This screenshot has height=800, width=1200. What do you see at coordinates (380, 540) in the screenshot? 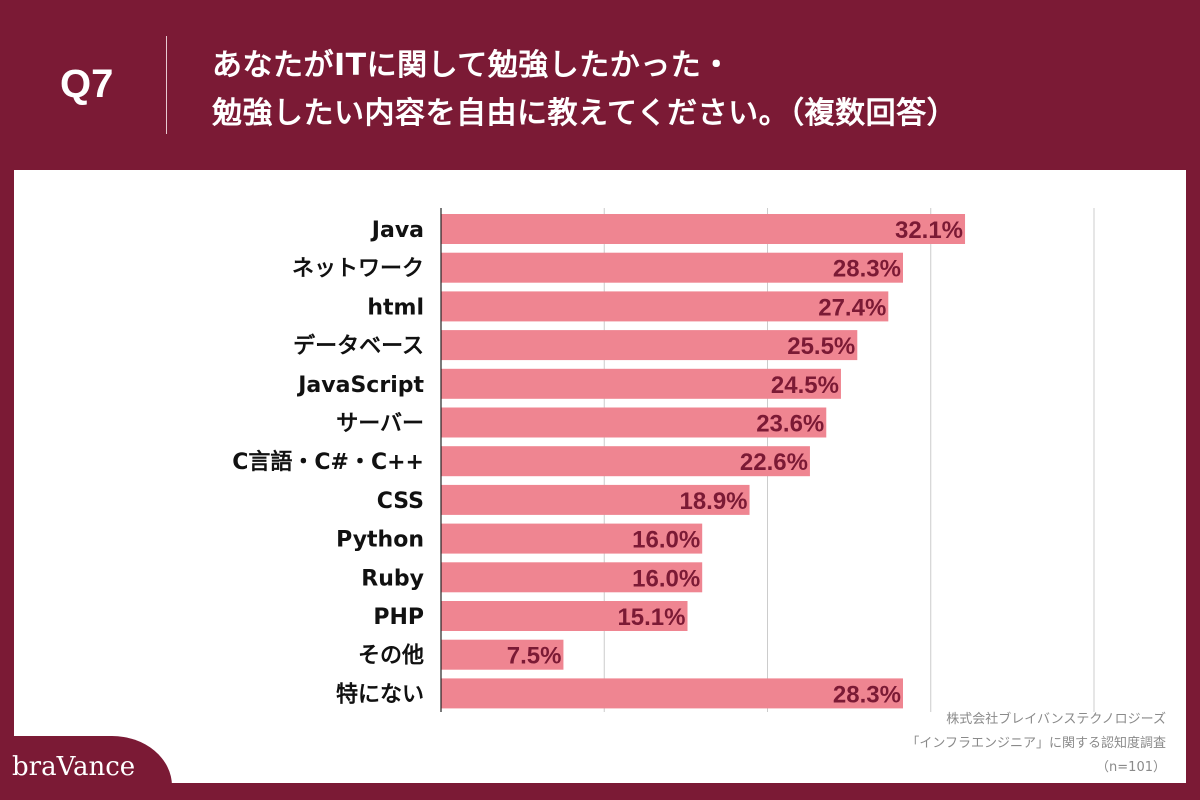
I see `category-label: Python` at bounding box center [380, 540].